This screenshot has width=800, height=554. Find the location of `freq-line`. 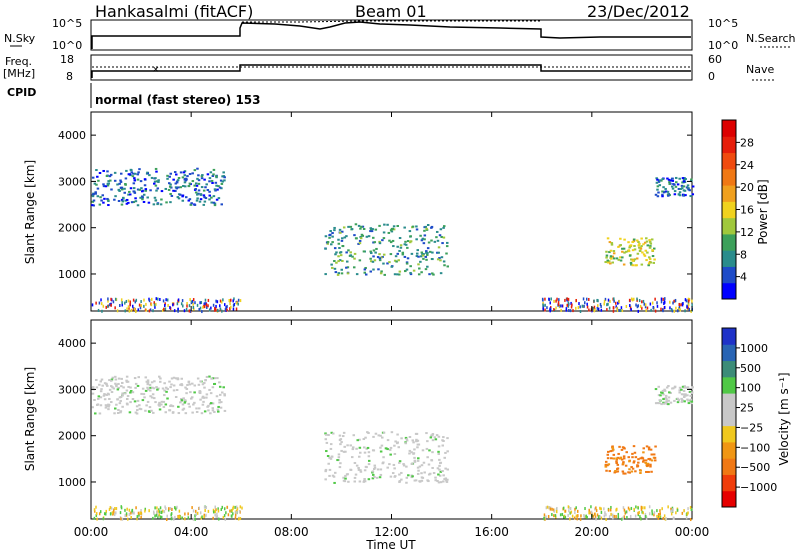

freq-line is located at coordinates (391, 71).